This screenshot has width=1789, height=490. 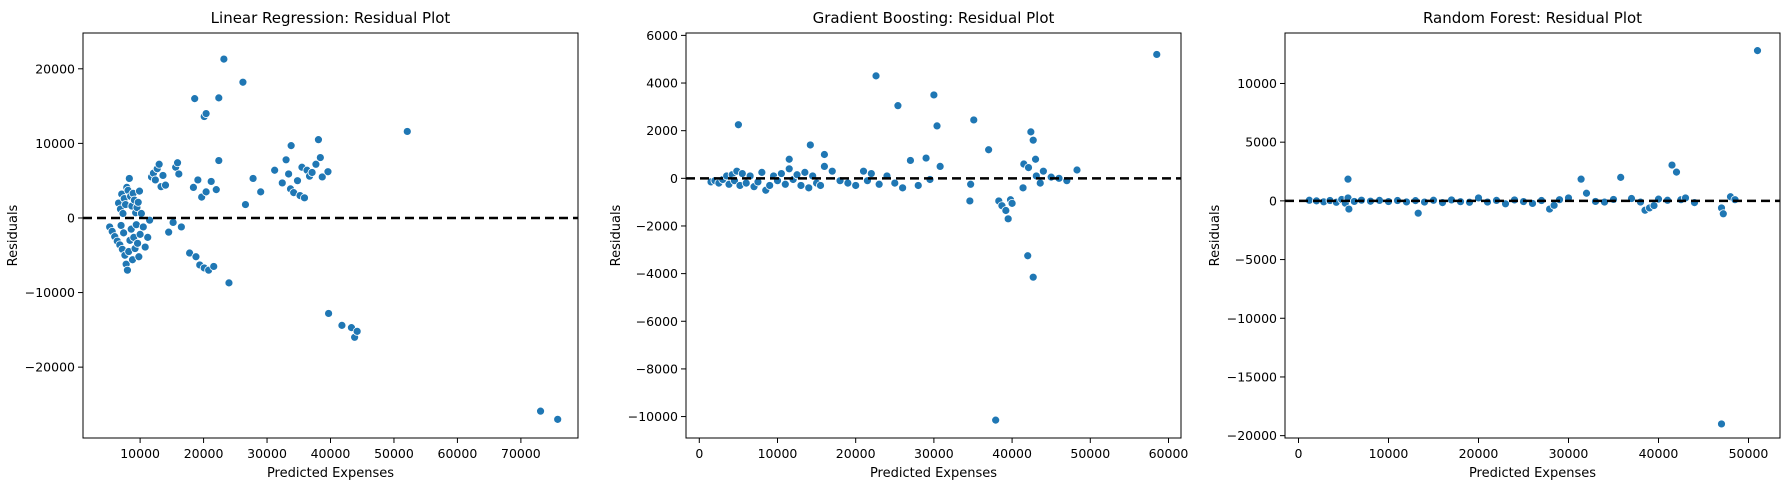 I want to click on chart-2-xtick-label: 10000, so click(x=1389, y=453).